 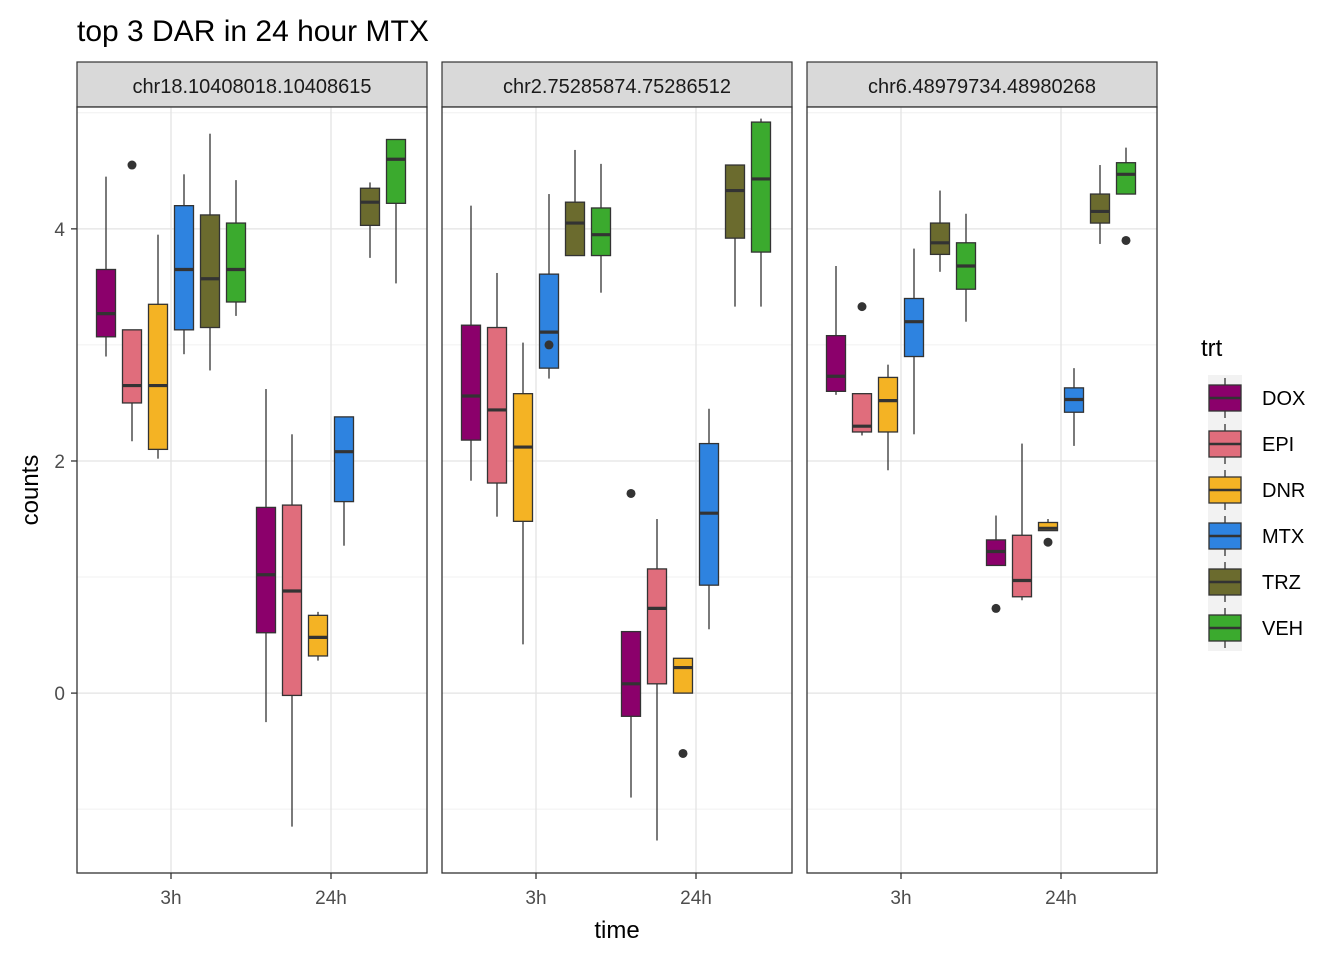 What do you see at coordinates (59, 694) in the screenshot?
I see `y-tick-label: 0` at bounding box center [59, 694].